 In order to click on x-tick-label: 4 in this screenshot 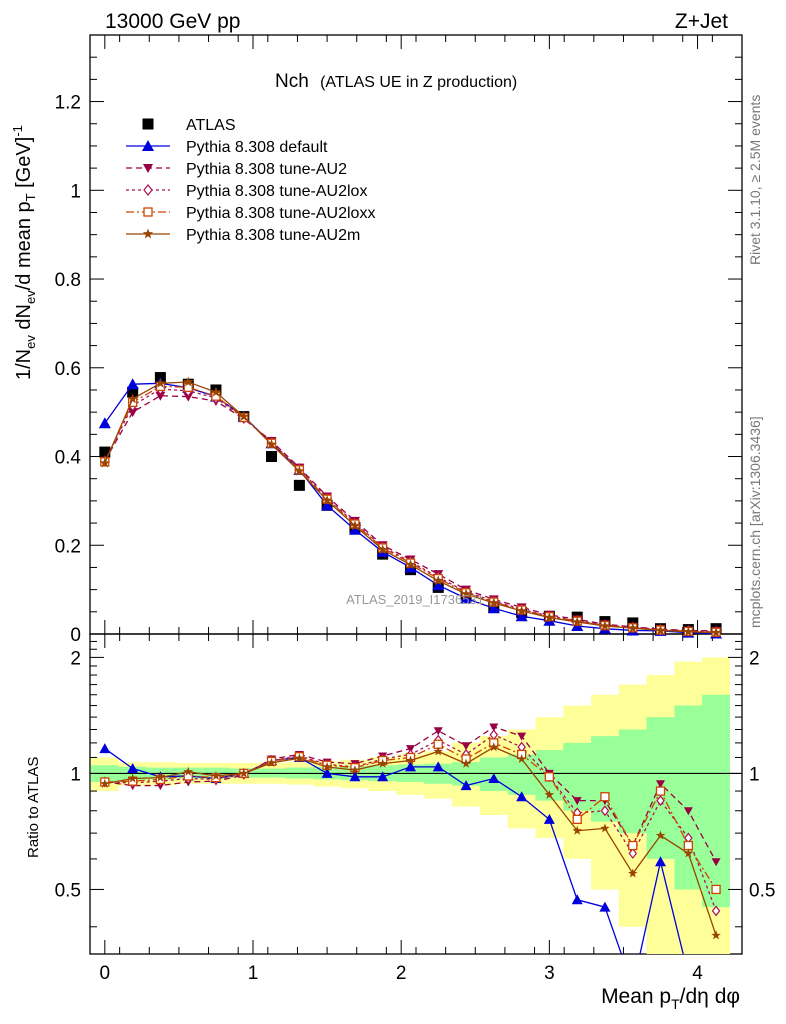, I will do `click(697, 973)`.